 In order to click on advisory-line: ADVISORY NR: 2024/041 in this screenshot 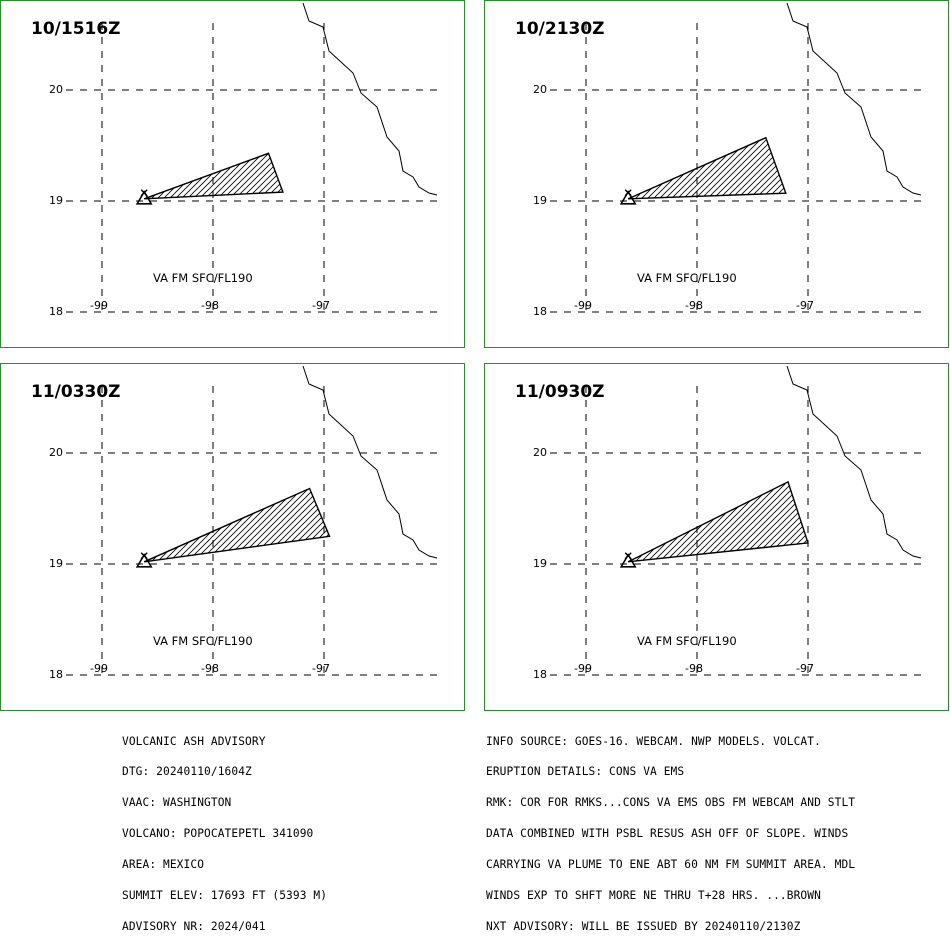, I will do `click(194, 926)`.